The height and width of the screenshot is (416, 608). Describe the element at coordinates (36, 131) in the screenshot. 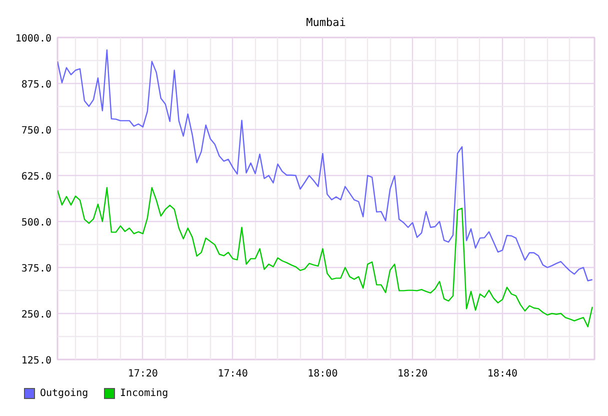

I see `y-tick-label: 750.0` at that location.